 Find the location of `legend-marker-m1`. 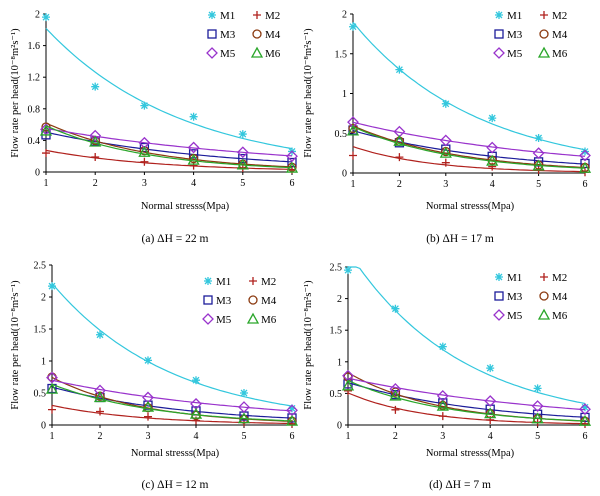

legend-marker-m1 is located at coordinates (212, 15).